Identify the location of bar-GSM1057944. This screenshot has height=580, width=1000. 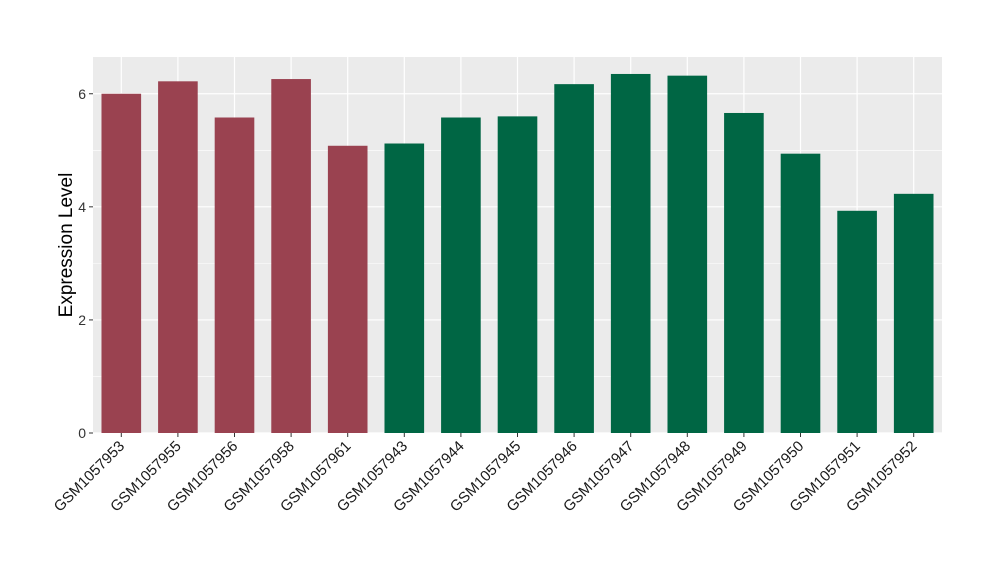
(461, 275).